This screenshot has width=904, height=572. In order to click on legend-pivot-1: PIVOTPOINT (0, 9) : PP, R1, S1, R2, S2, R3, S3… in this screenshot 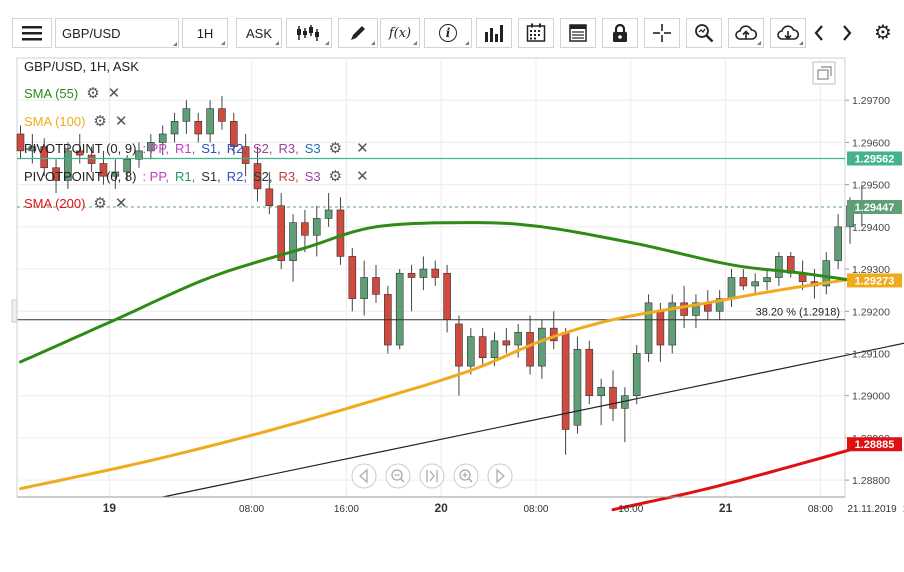, I will do `click(199, 148)`.